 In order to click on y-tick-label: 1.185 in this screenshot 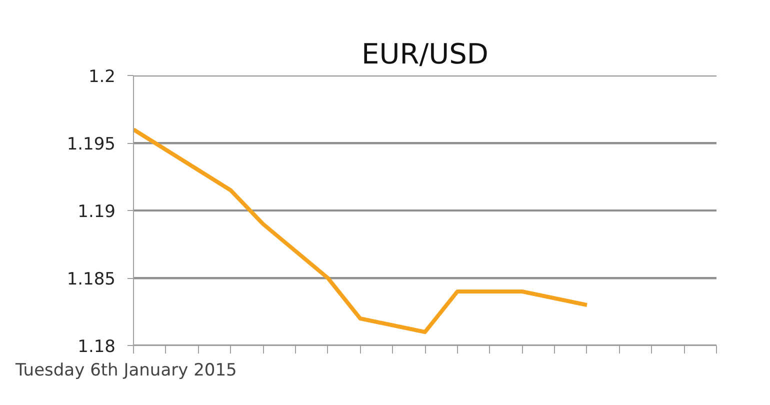, I will do `click(91, 280)`.